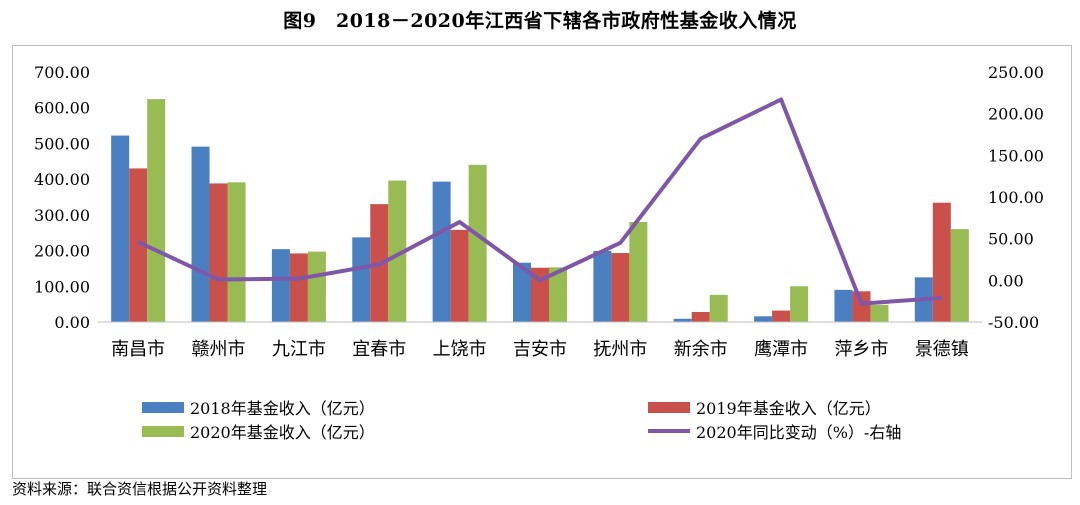 The width and height of the screenshot is (1080, 505). I want to click on right-axis-tick-label: 0.00, so click(1006, 280).